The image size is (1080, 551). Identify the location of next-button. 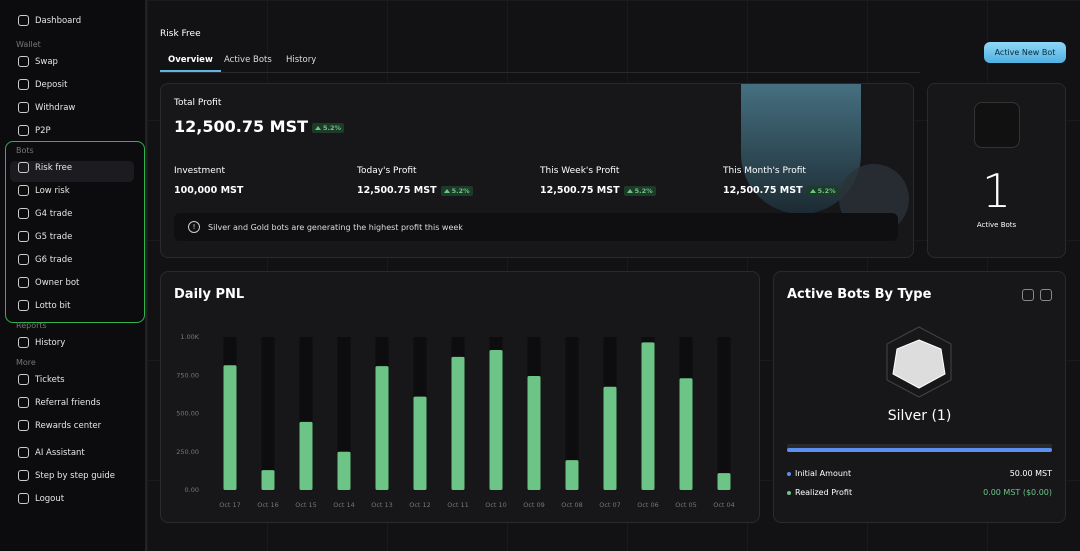
(1046, 295).